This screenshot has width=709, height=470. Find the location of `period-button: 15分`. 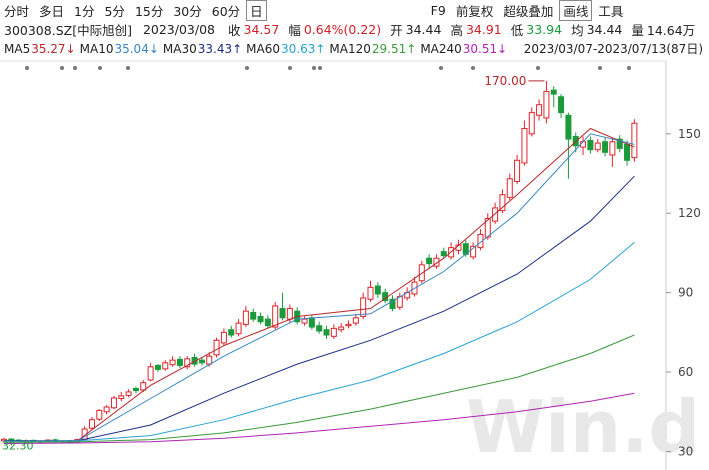

period-button: 15分 is located at coordinates (149, 11).